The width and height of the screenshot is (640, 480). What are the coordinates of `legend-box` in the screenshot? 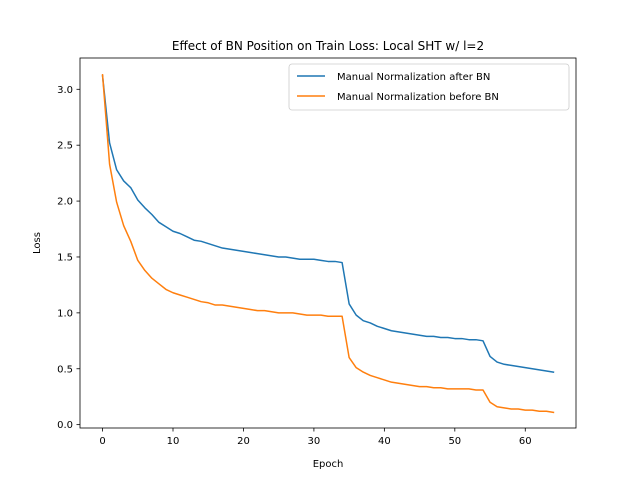 It's located at (429, 87).